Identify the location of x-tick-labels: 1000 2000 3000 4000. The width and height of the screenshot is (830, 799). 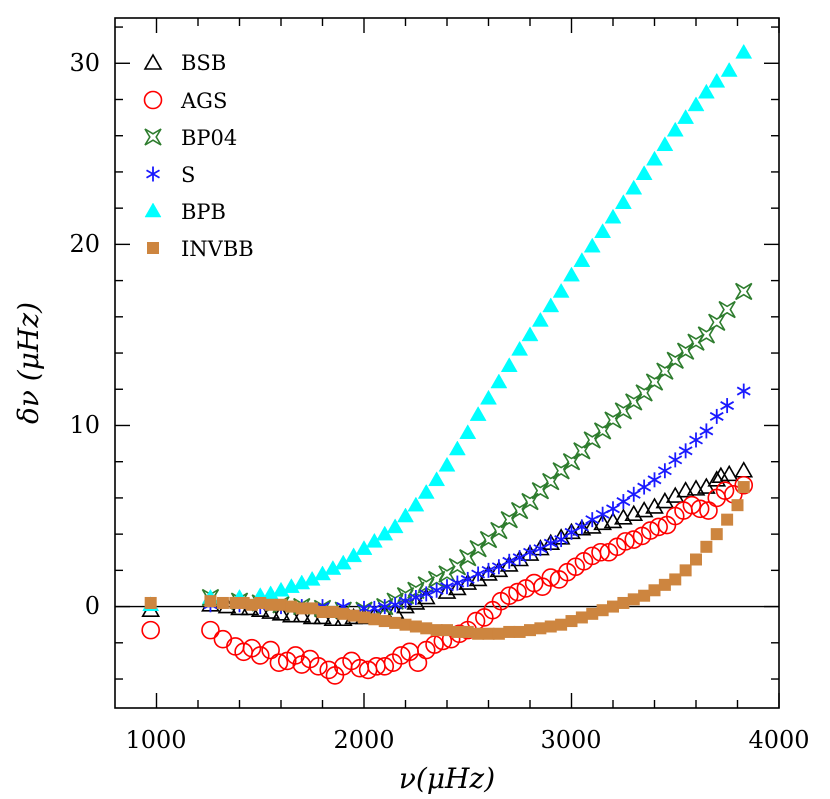
(467, 740).